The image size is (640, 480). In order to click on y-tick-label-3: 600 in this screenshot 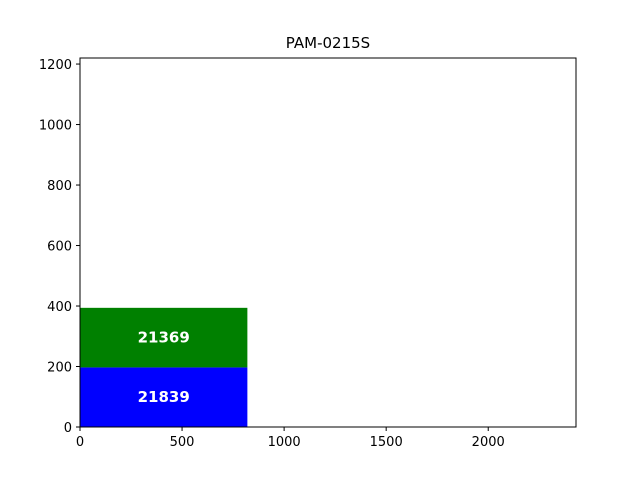, I will do `click(59, 247)`.